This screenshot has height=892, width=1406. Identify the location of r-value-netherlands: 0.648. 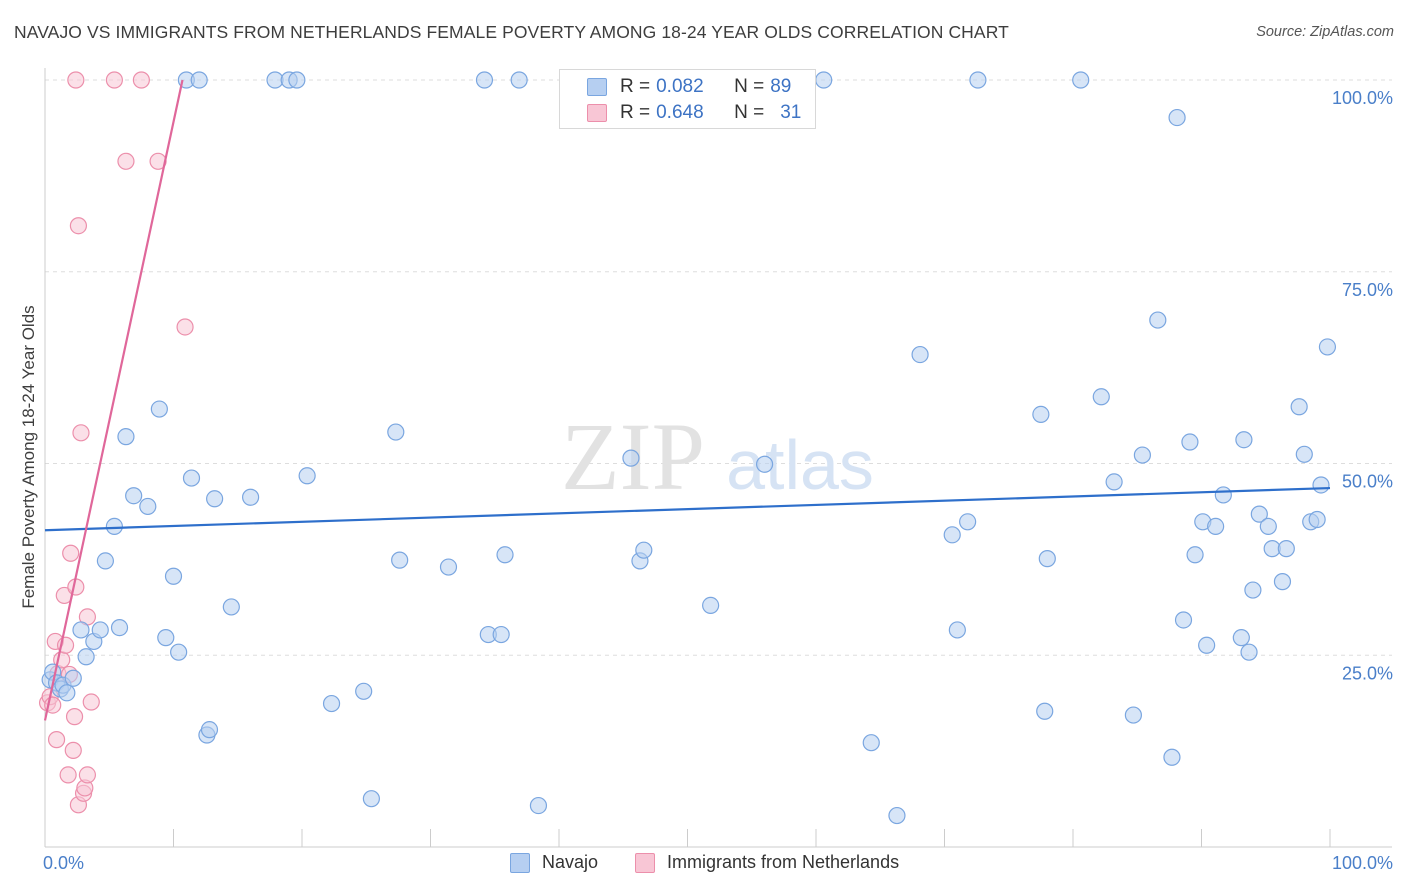
(680, 112).